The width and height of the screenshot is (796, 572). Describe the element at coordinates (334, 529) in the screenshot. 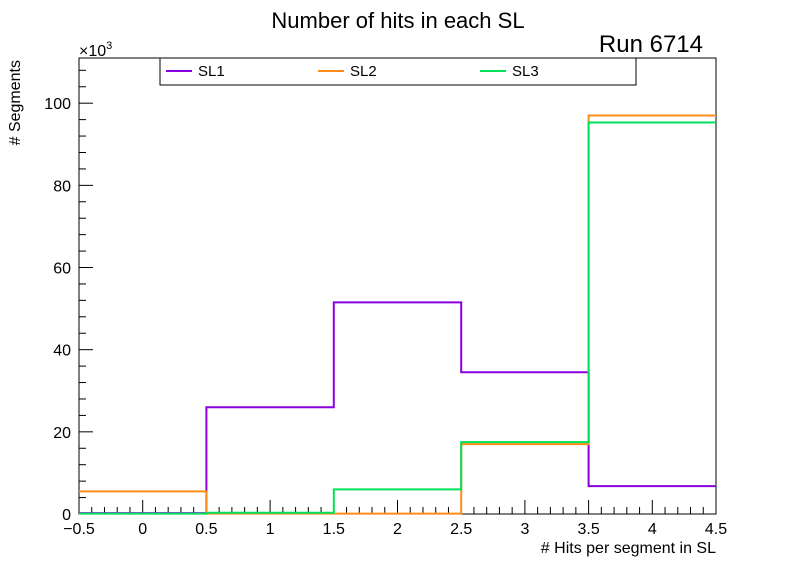

I see `x-tick-label: 1.5` at that location.